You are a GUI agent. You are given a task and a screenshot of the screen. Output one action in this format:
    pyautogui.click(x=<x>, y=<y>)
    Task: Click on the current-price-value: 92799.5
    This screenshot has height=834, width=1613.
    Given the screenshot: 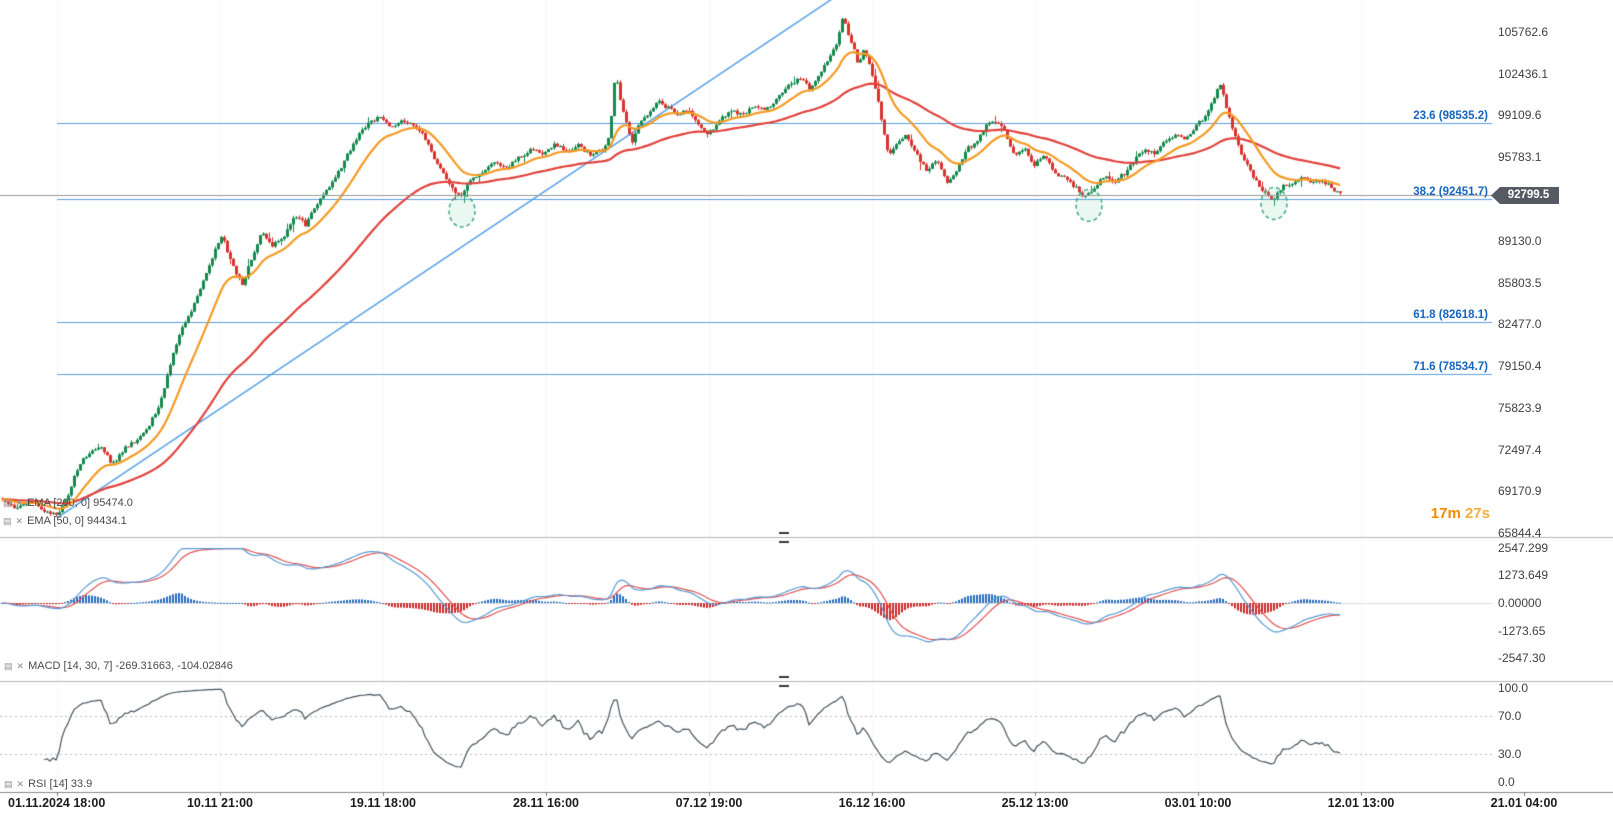 What is the action you would take?
    pyautogui.click(x=1528, y=195)
    